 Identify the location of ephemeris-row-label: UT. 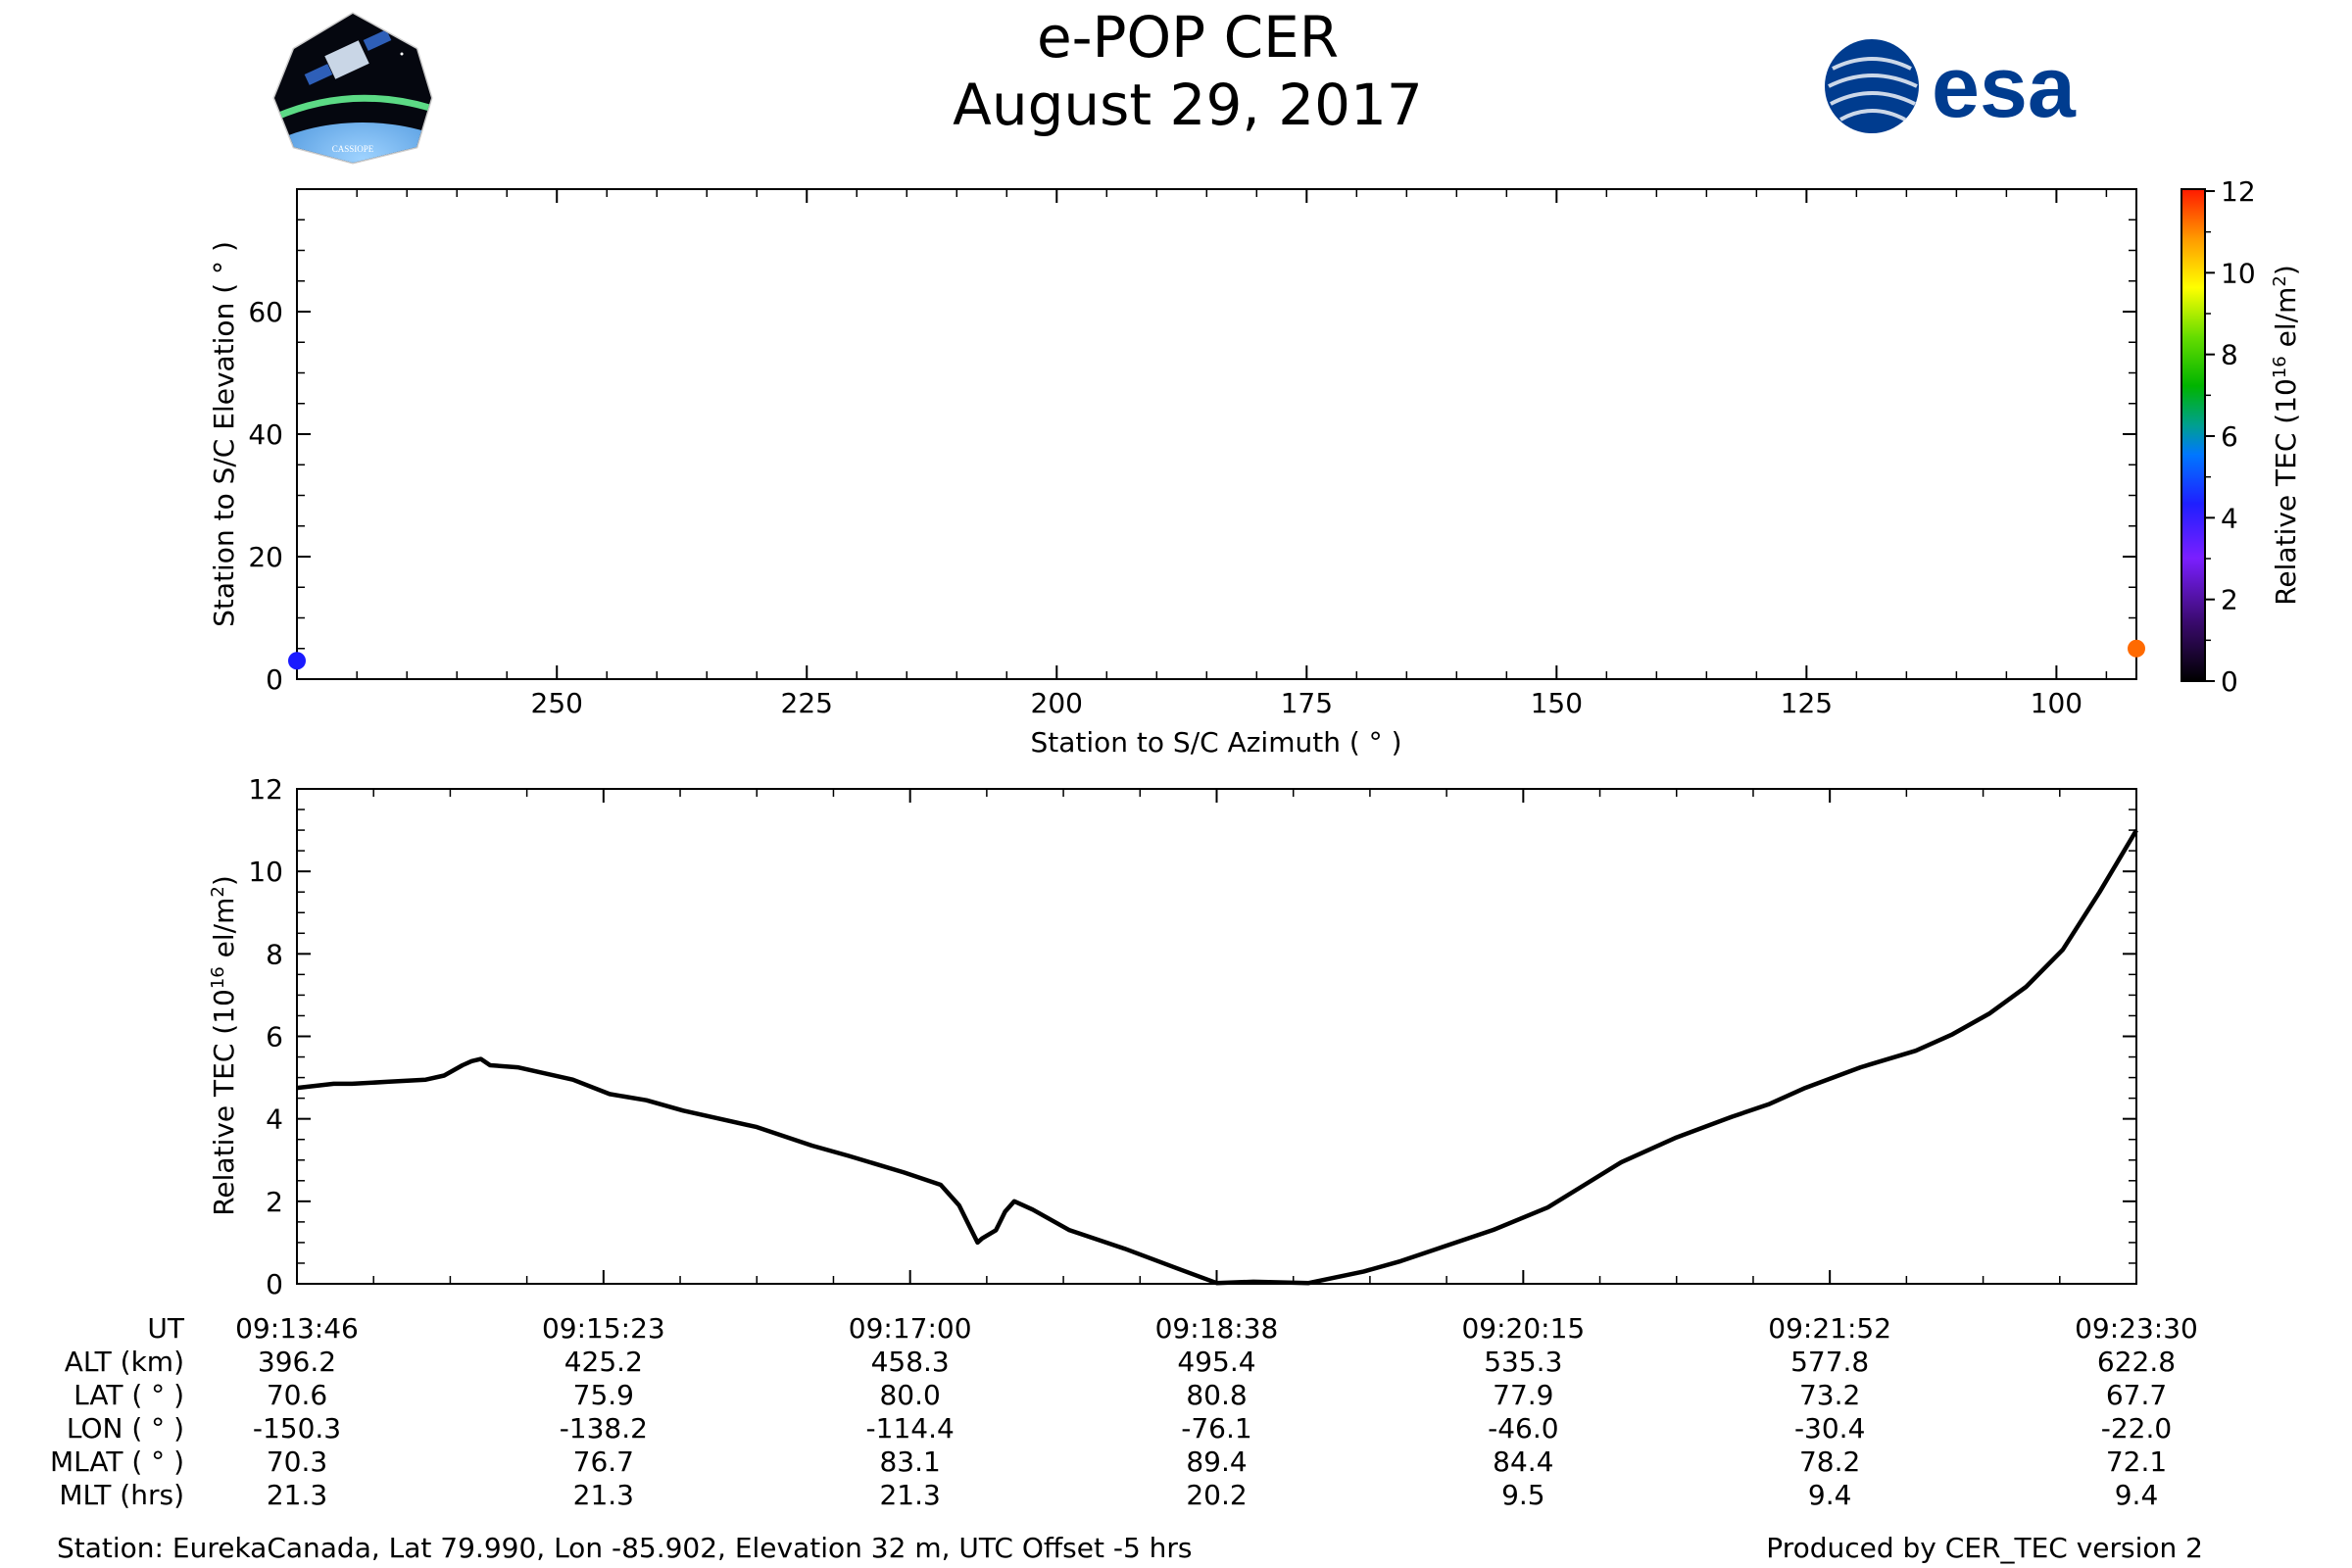
(165, 1328).